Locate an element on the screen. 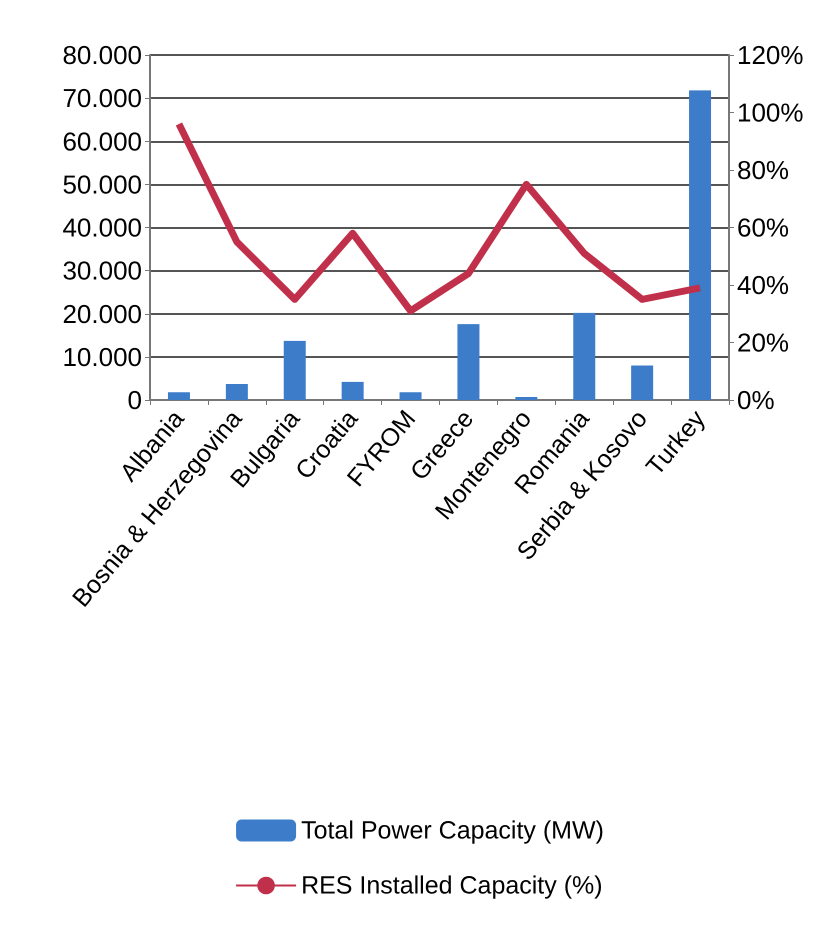 The image size is (839, 933). y-tick-label: 0 is located at coordinates (135, 400).